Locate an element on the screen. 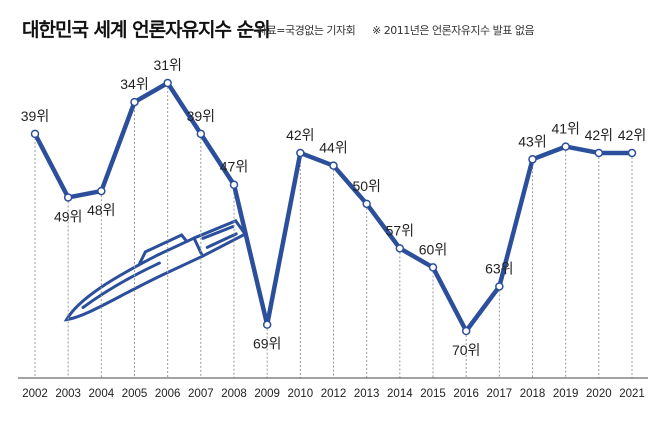 The height and width of the screenshot is (429, 658). data-label: 63위 is located at coordinates (499, 268).